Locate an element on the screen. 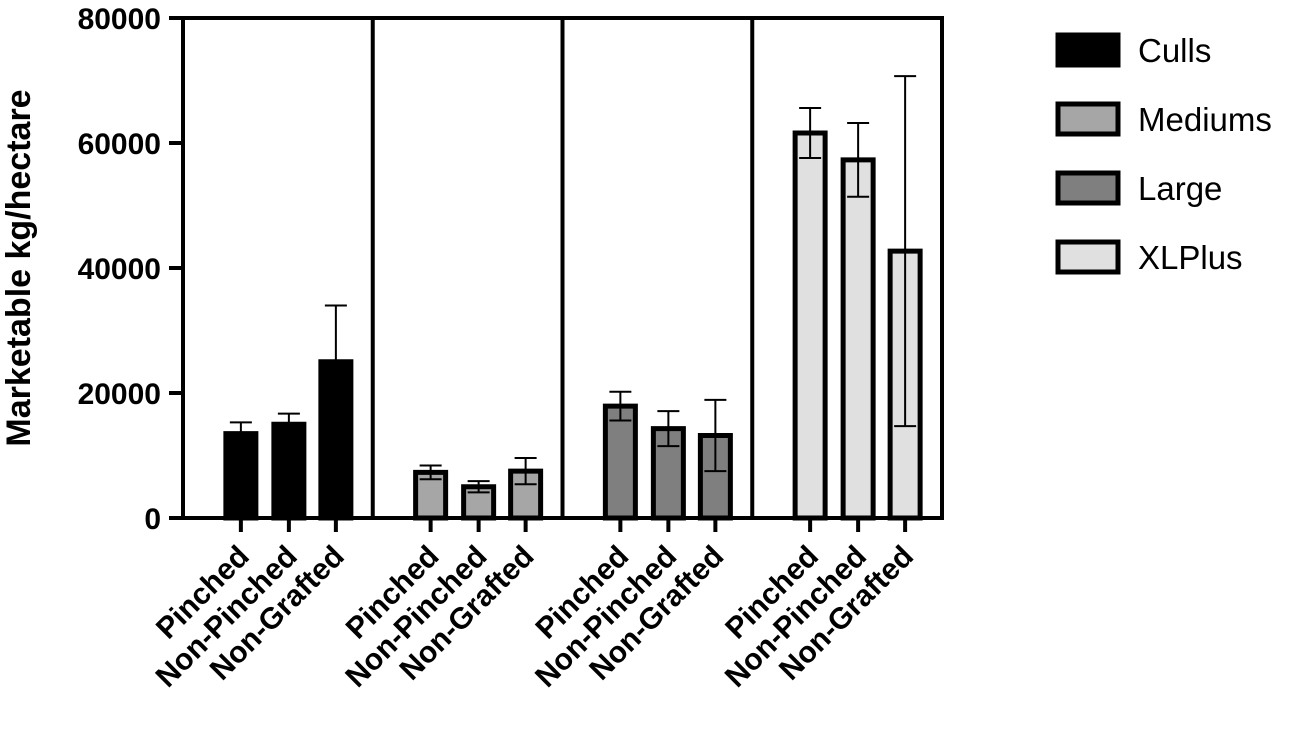 The image size is (1301, 740). y-tick-label: 40000 is located at coordinates (119, 269).